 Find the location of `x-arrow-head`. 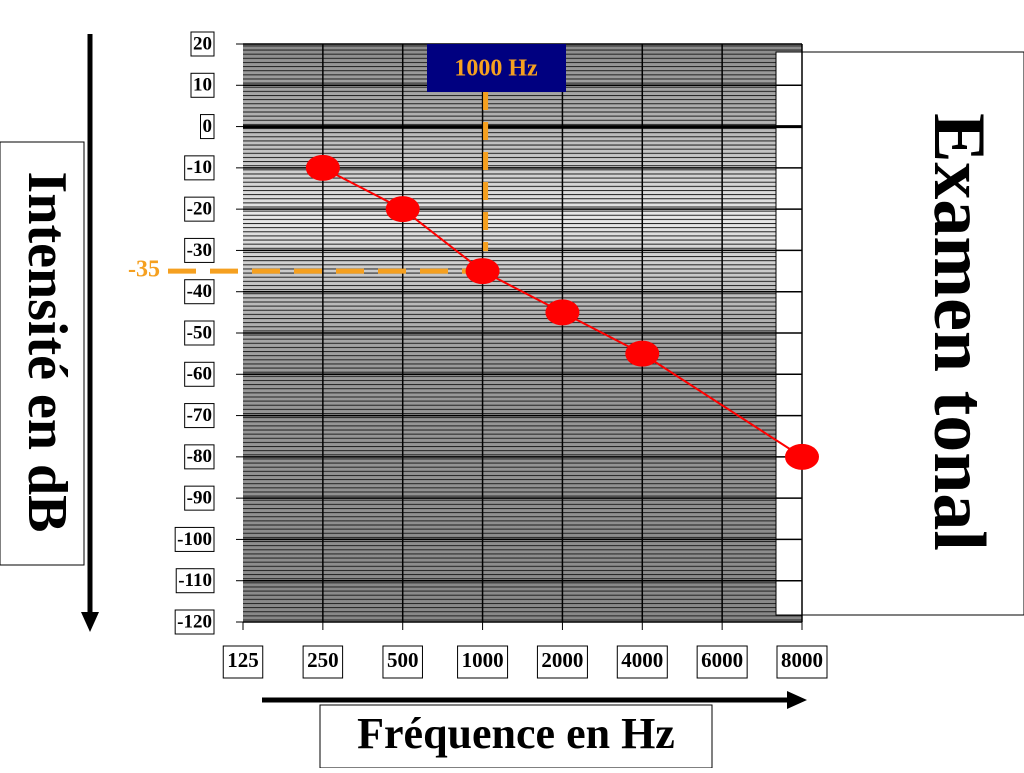

x-arrow-head is located at coordinates (797, 700).